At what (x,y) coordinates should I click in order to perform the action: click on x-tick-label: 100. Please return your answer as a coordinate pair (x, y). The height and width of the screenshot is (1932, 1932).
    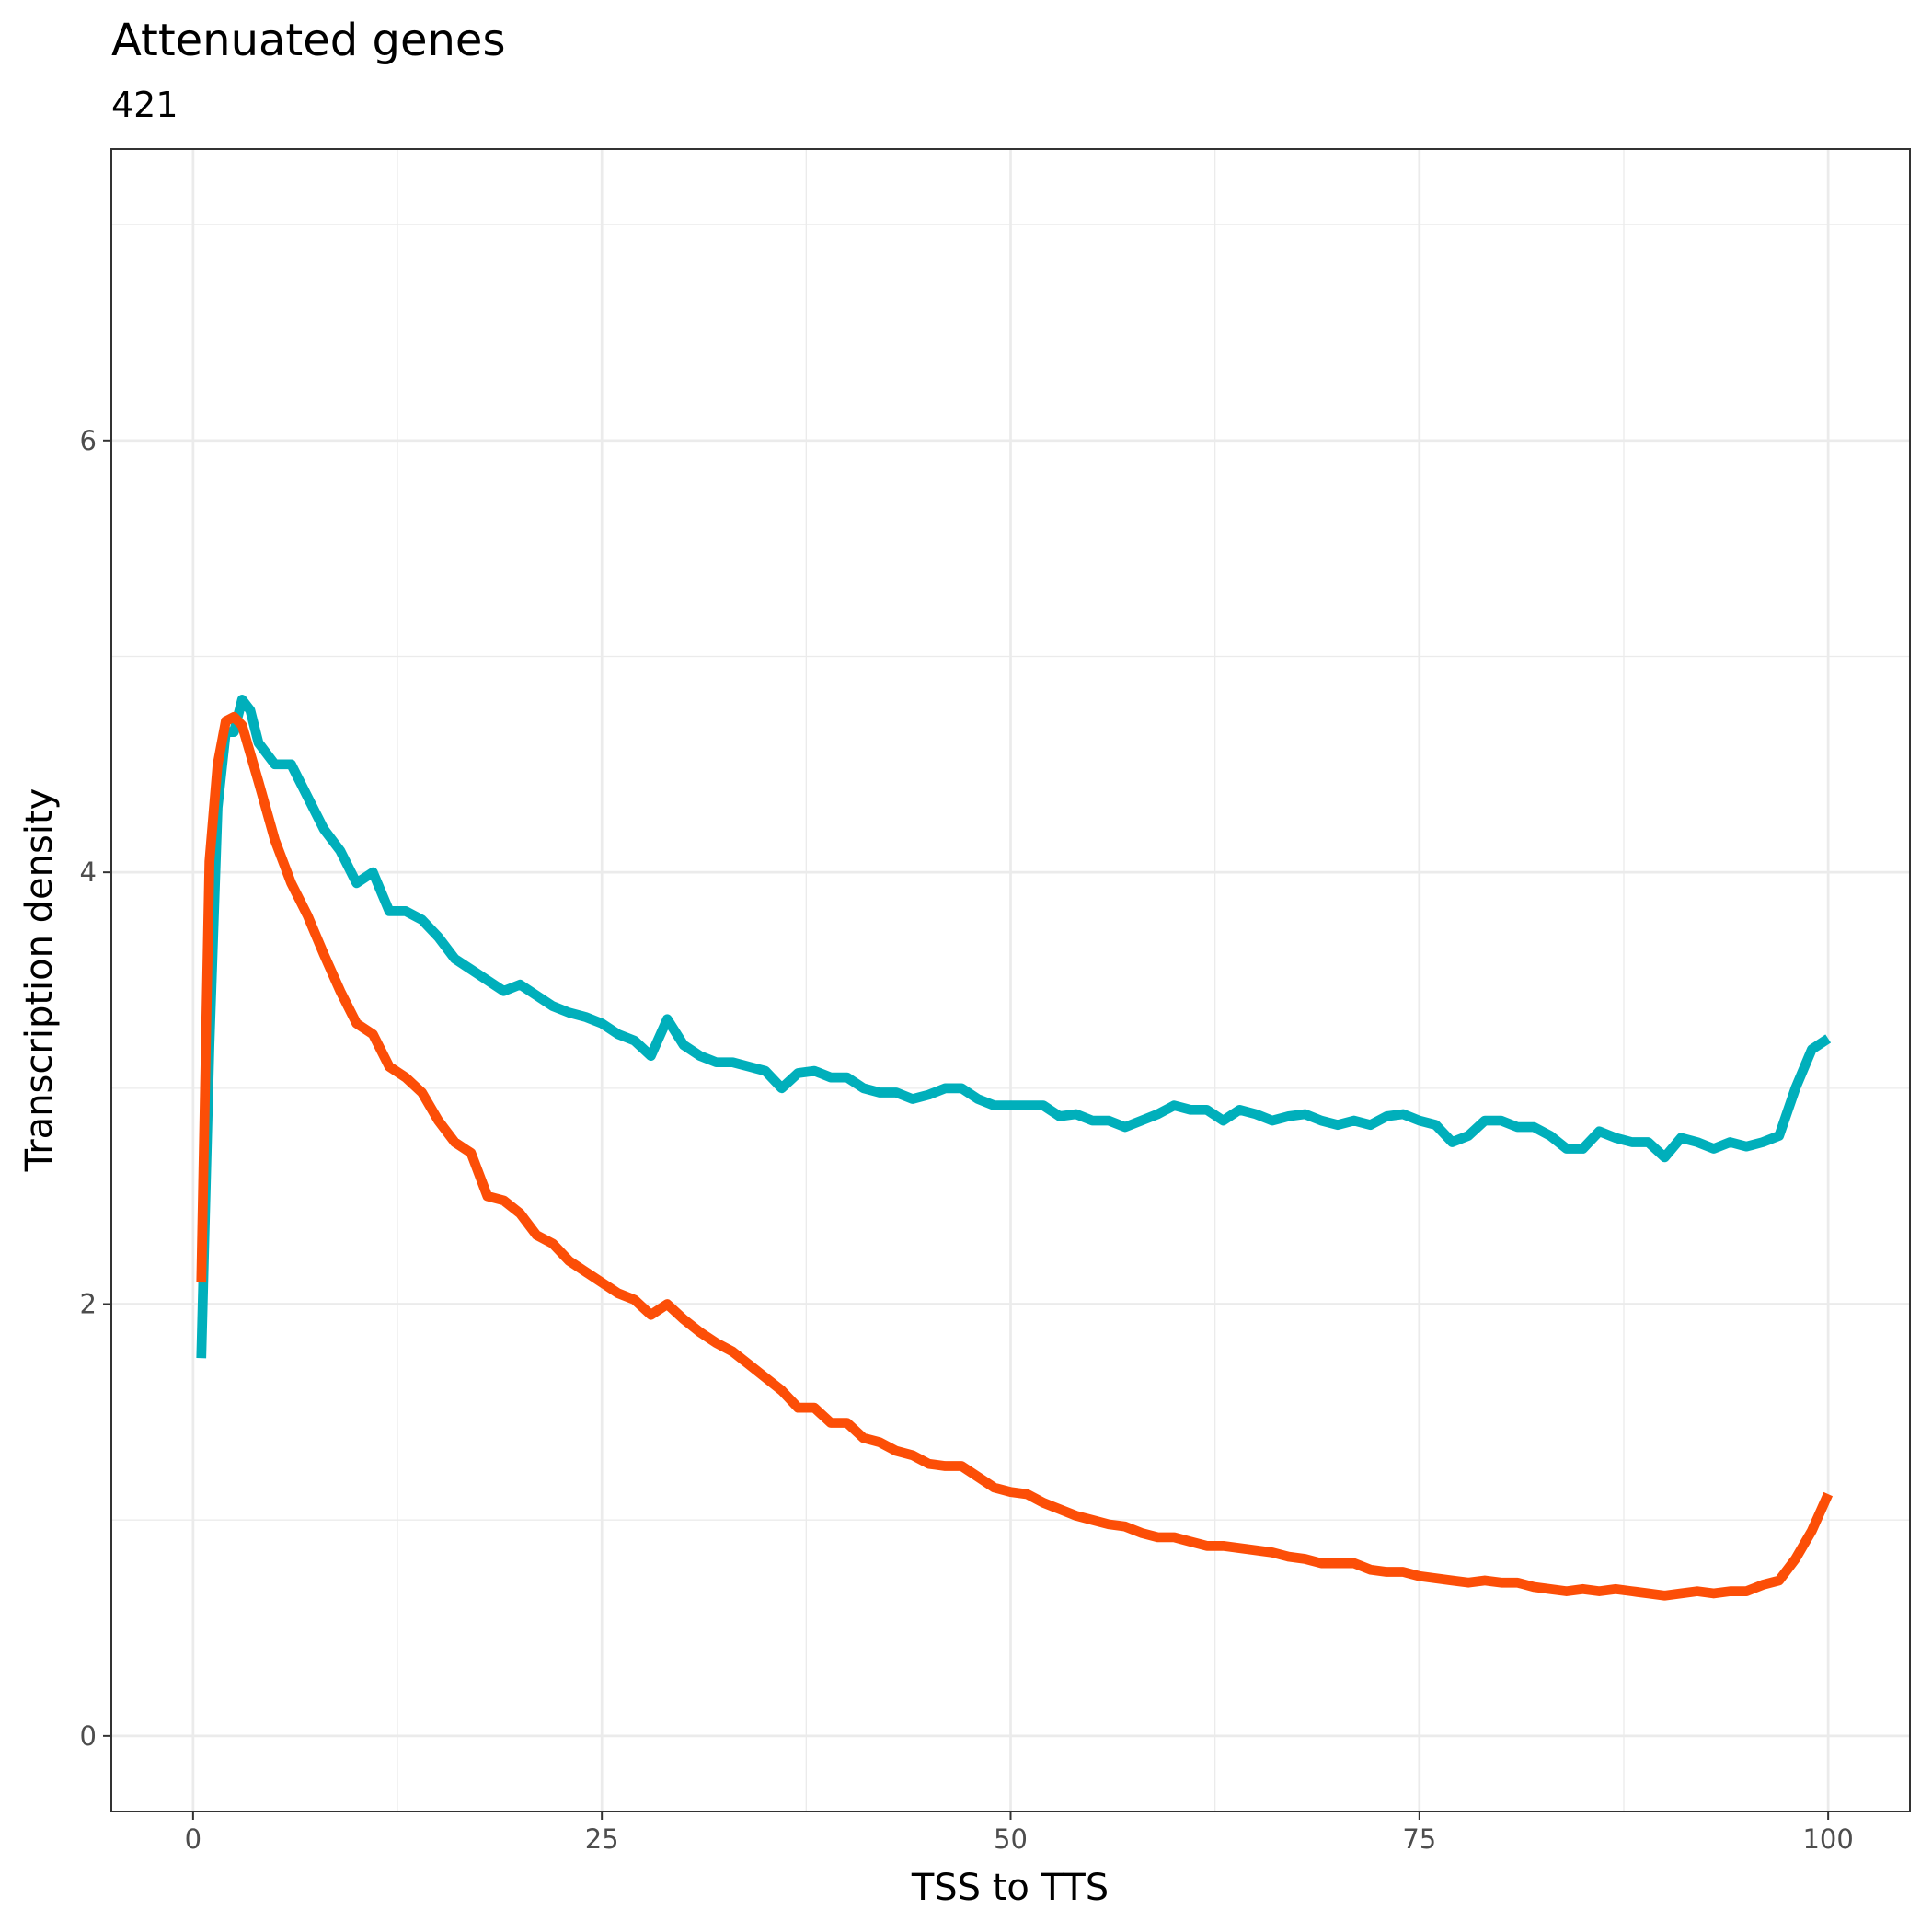
    Looking at the image, I should click on (1827, 1839).